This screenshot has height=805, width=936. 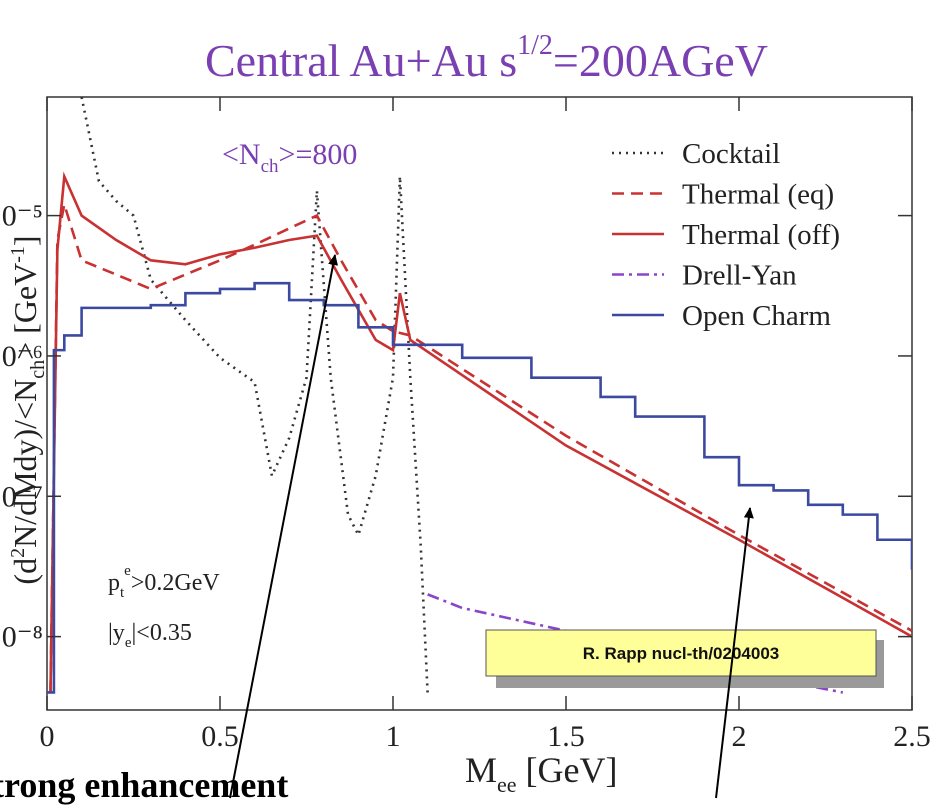 What do you see at coordinates (758, 195) in the screenshot?
I see `legend-label: Thermal (eq)` at bounding box center [758, 195].